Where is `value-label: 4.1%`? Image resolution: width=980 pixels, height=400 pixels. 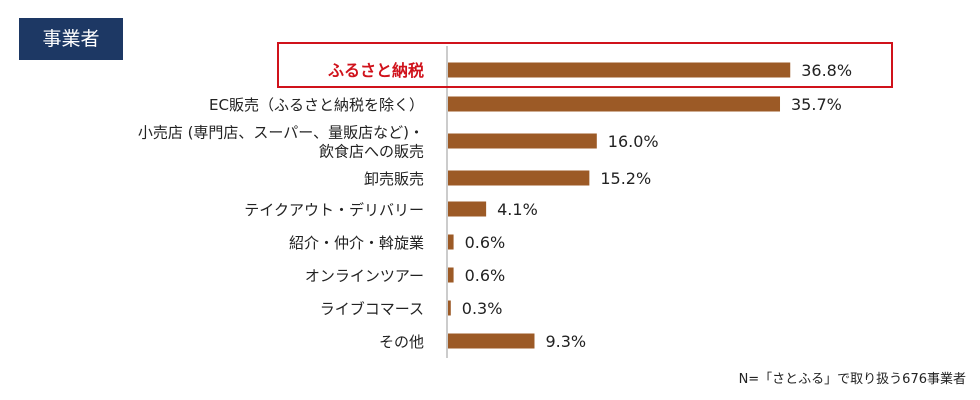
value-label: 4.1% is located at coordinates (517, 209).